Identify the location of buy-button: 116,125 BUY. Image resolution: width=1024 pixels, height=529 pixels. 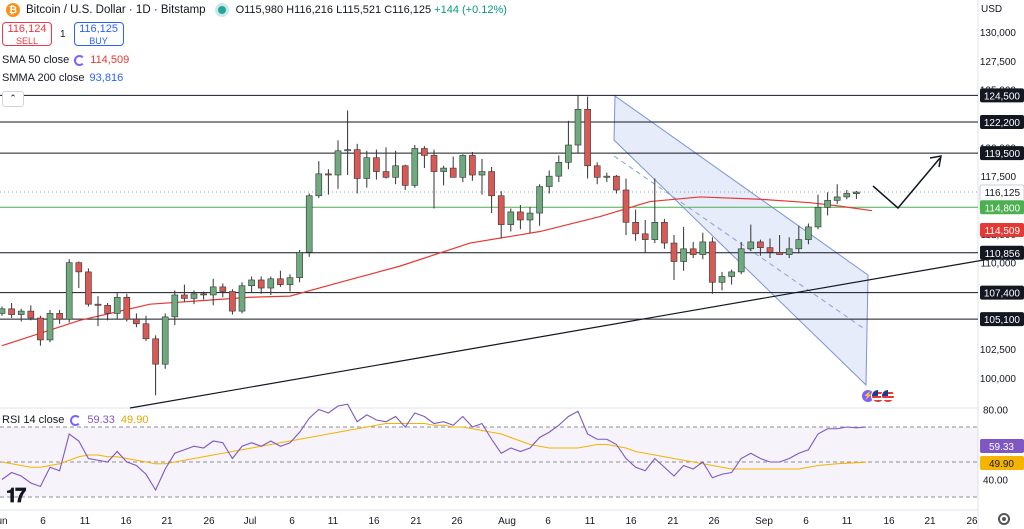
(98, 34).